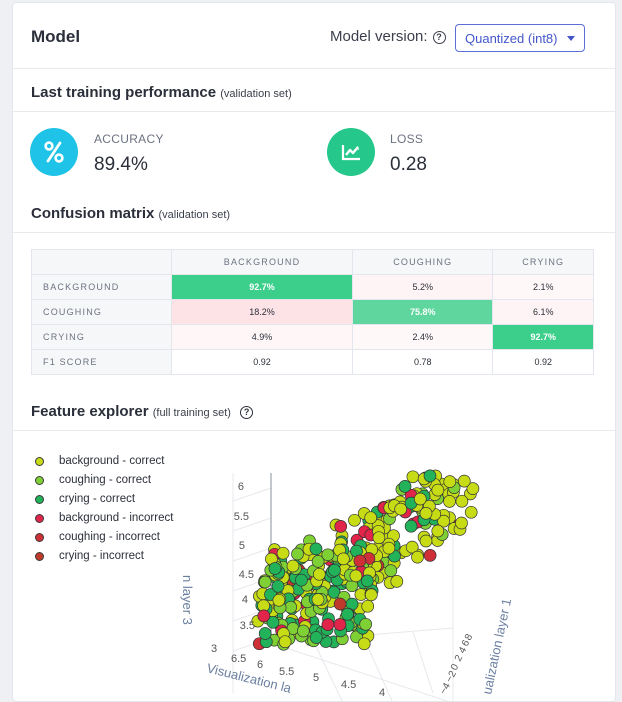  I want to click on legend-label: crying - correct, so click(97, 499).